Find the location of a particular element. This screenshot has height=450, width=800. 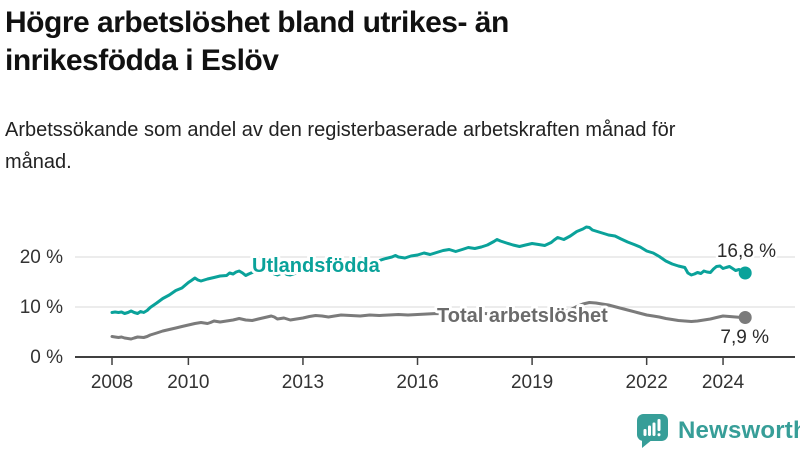

x-tick-label-2008: 2008 is located at coordinates (112, 382).